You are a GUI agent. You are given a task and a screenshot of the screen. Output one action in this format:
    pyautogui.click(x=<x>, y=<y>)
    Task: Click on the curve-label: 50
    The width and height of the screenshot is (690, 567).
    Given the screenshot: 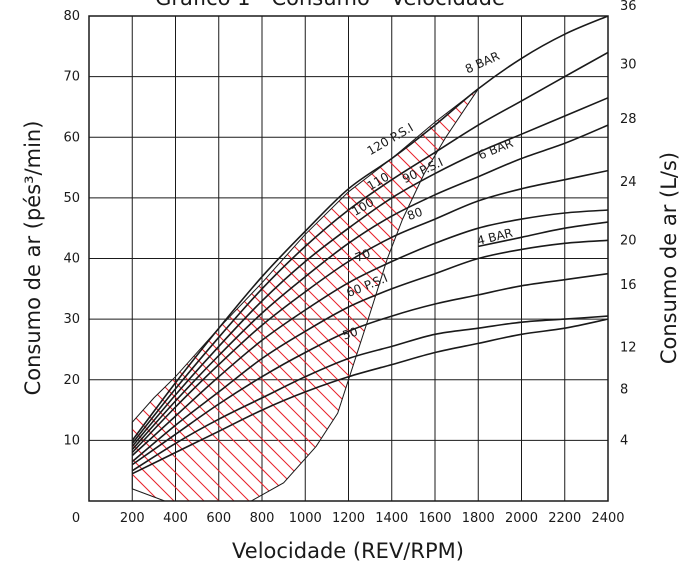 What is the action you would take?
    pyautogui.click(x=350, y=334)
    